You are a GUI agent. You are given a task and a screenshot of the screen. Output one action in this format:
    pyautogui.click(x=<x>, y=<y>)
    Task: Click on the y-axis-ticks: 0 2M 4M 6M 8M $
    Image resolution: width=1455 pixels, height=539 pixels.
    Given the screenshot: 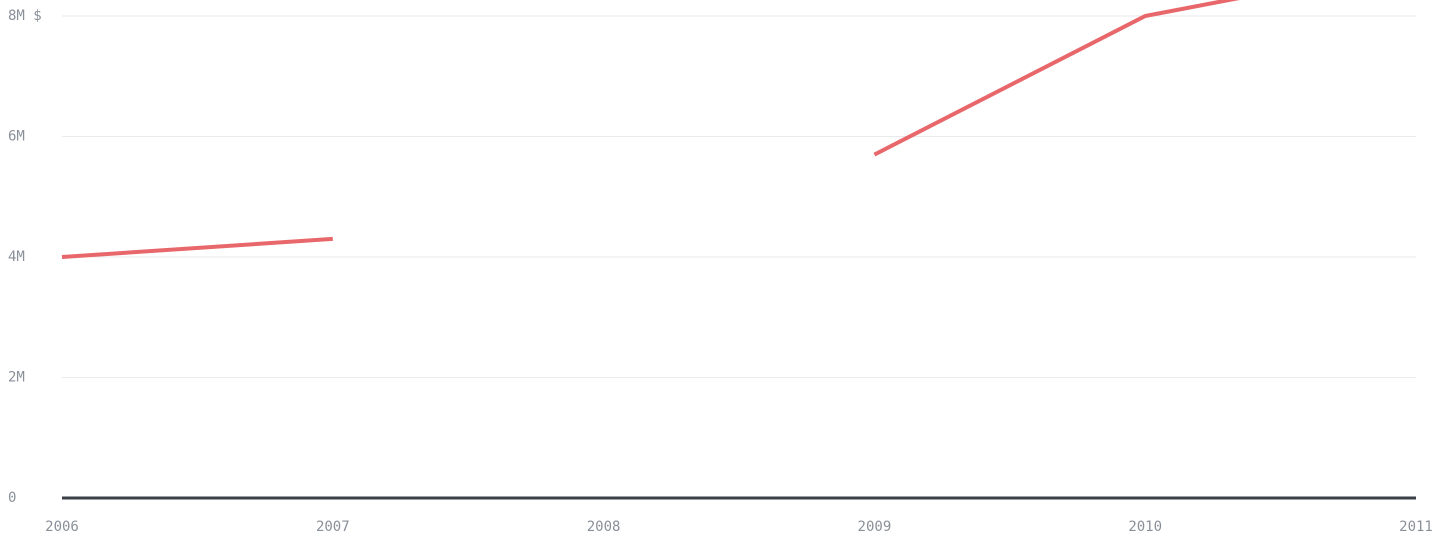 What is the action you would take?
    pyautogui.click(x=25, y=257)
    